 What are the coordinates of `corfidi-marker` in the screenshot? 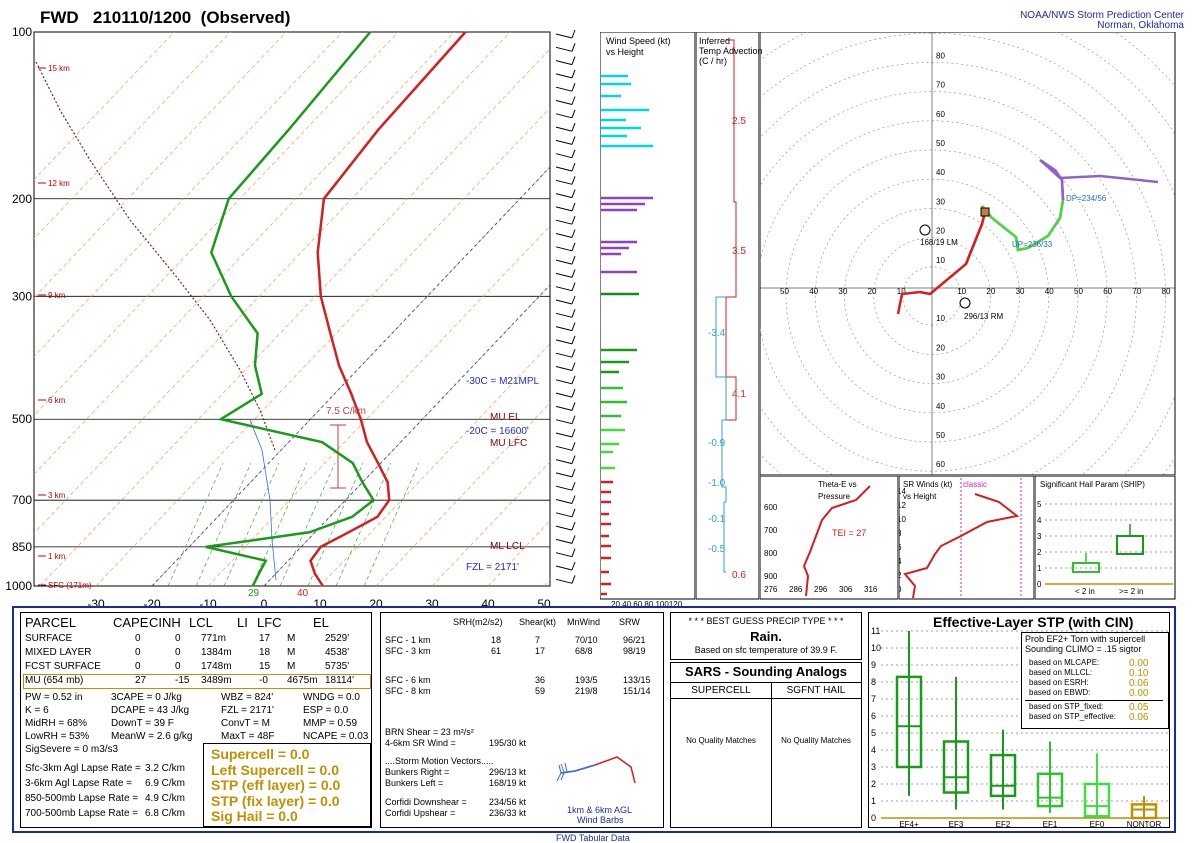 It's located at (985, 212).